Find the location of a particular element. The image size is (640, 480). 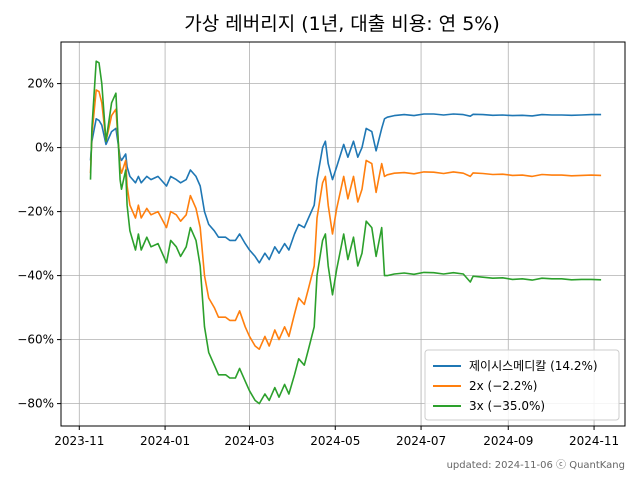

x-tick-label: 2024-07 is located at coordinates (421, 441).